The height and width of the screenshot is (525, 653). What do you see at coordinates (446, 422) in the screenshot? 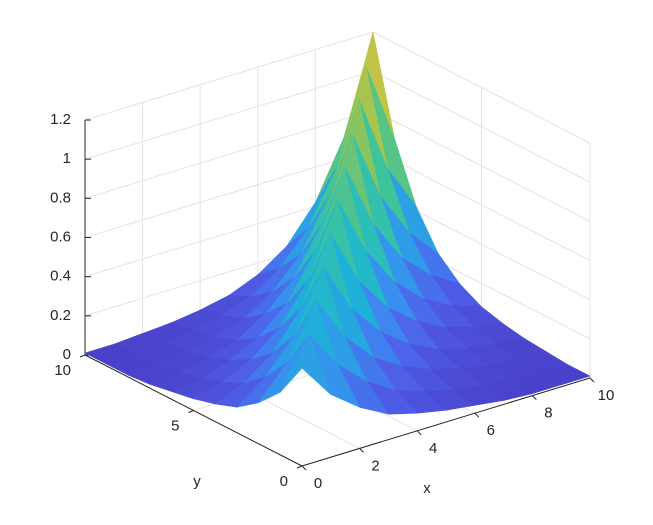
I see `x-axis-line` at bounding box center [446, 422].